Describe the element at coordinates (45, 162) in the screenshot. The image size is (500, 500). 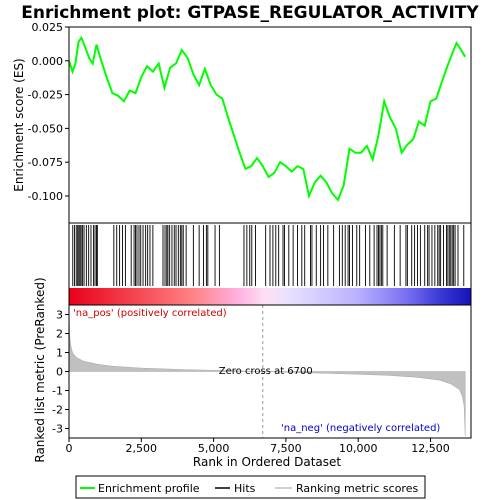
I see `es-y-tick-label: -0.075` at that location.